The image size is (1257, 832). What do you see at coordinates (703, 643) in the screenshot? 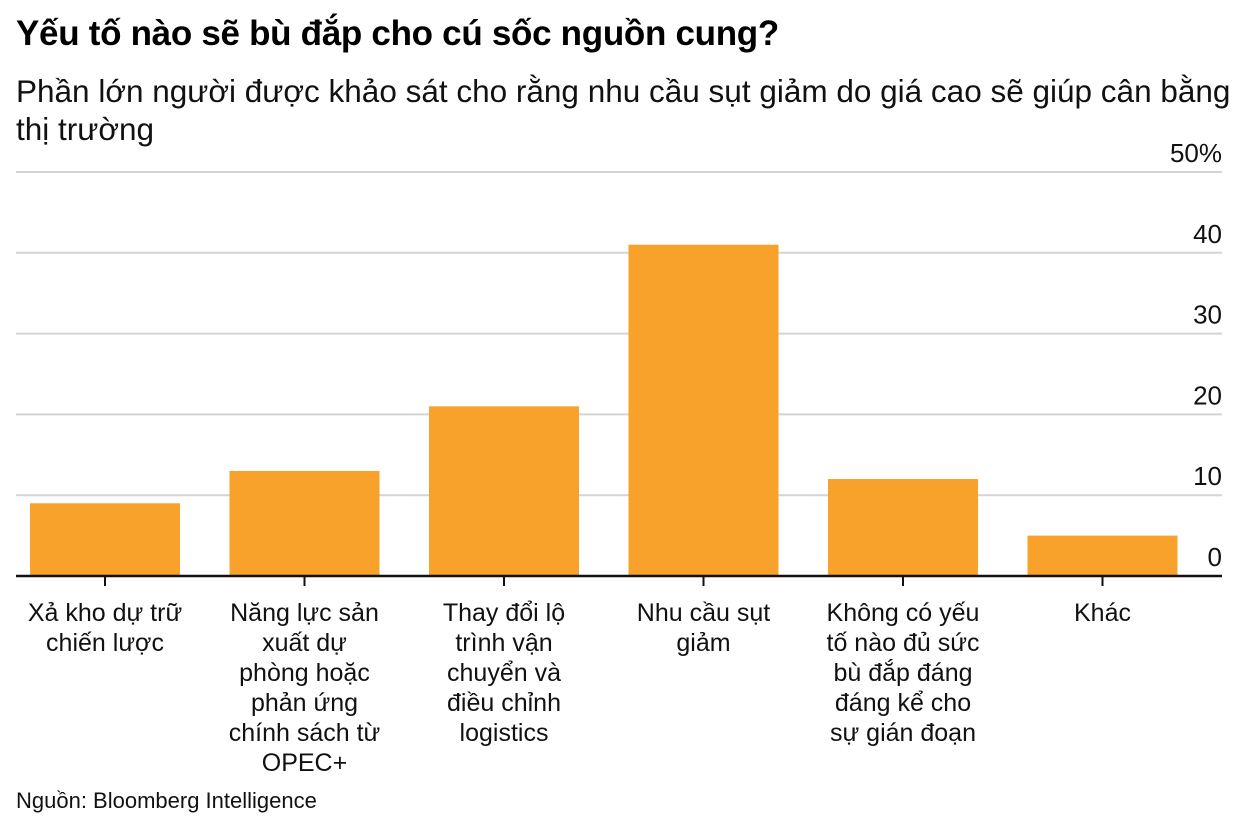
I see `x-category-label-line: giảm` at bounding box center [703, 643].